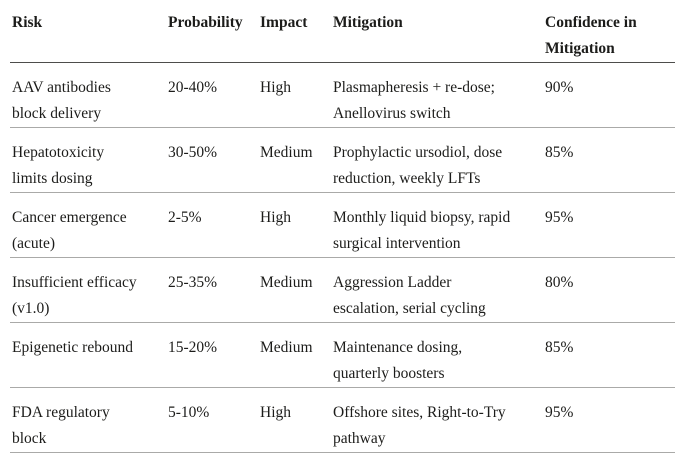  Describe the element at coordinates (88, 160) in the screenshot. I see `risk-cell: Hepatotoxicity limits dosing` at that location.